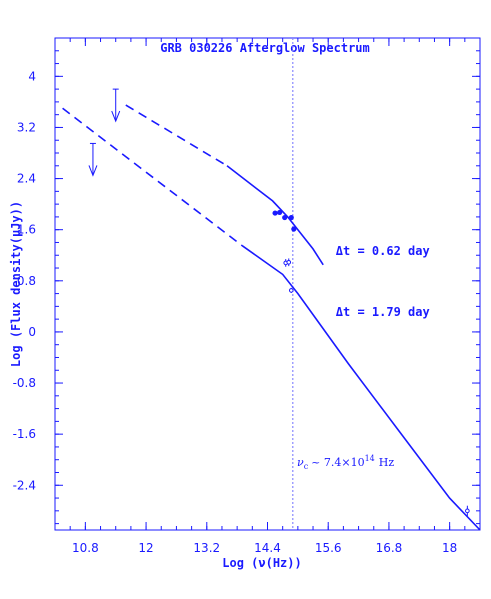 This screenshot has height=599, width=491. Describe the element at coordinates (383, 312) in the screenshot. I see `series-2-label: Δt = 1.79 day` at that location.